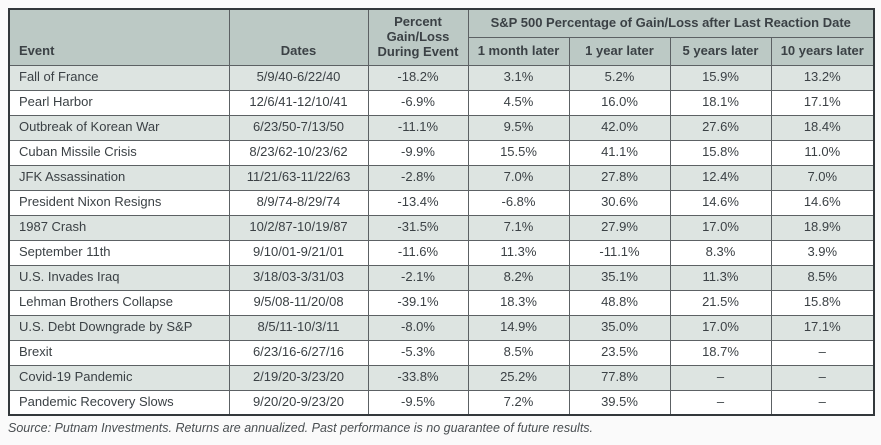  I want to click on one-year-later-cell: 16.0%, so click(619, 102).